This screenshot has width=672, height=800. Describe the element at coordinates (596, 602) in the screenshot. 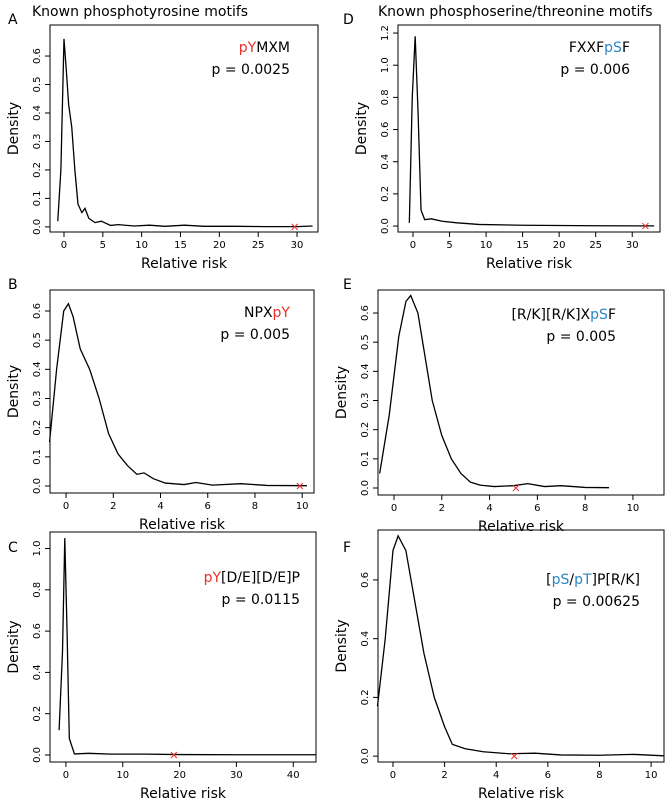

I see `p-value: p = 0.00625` at that location.